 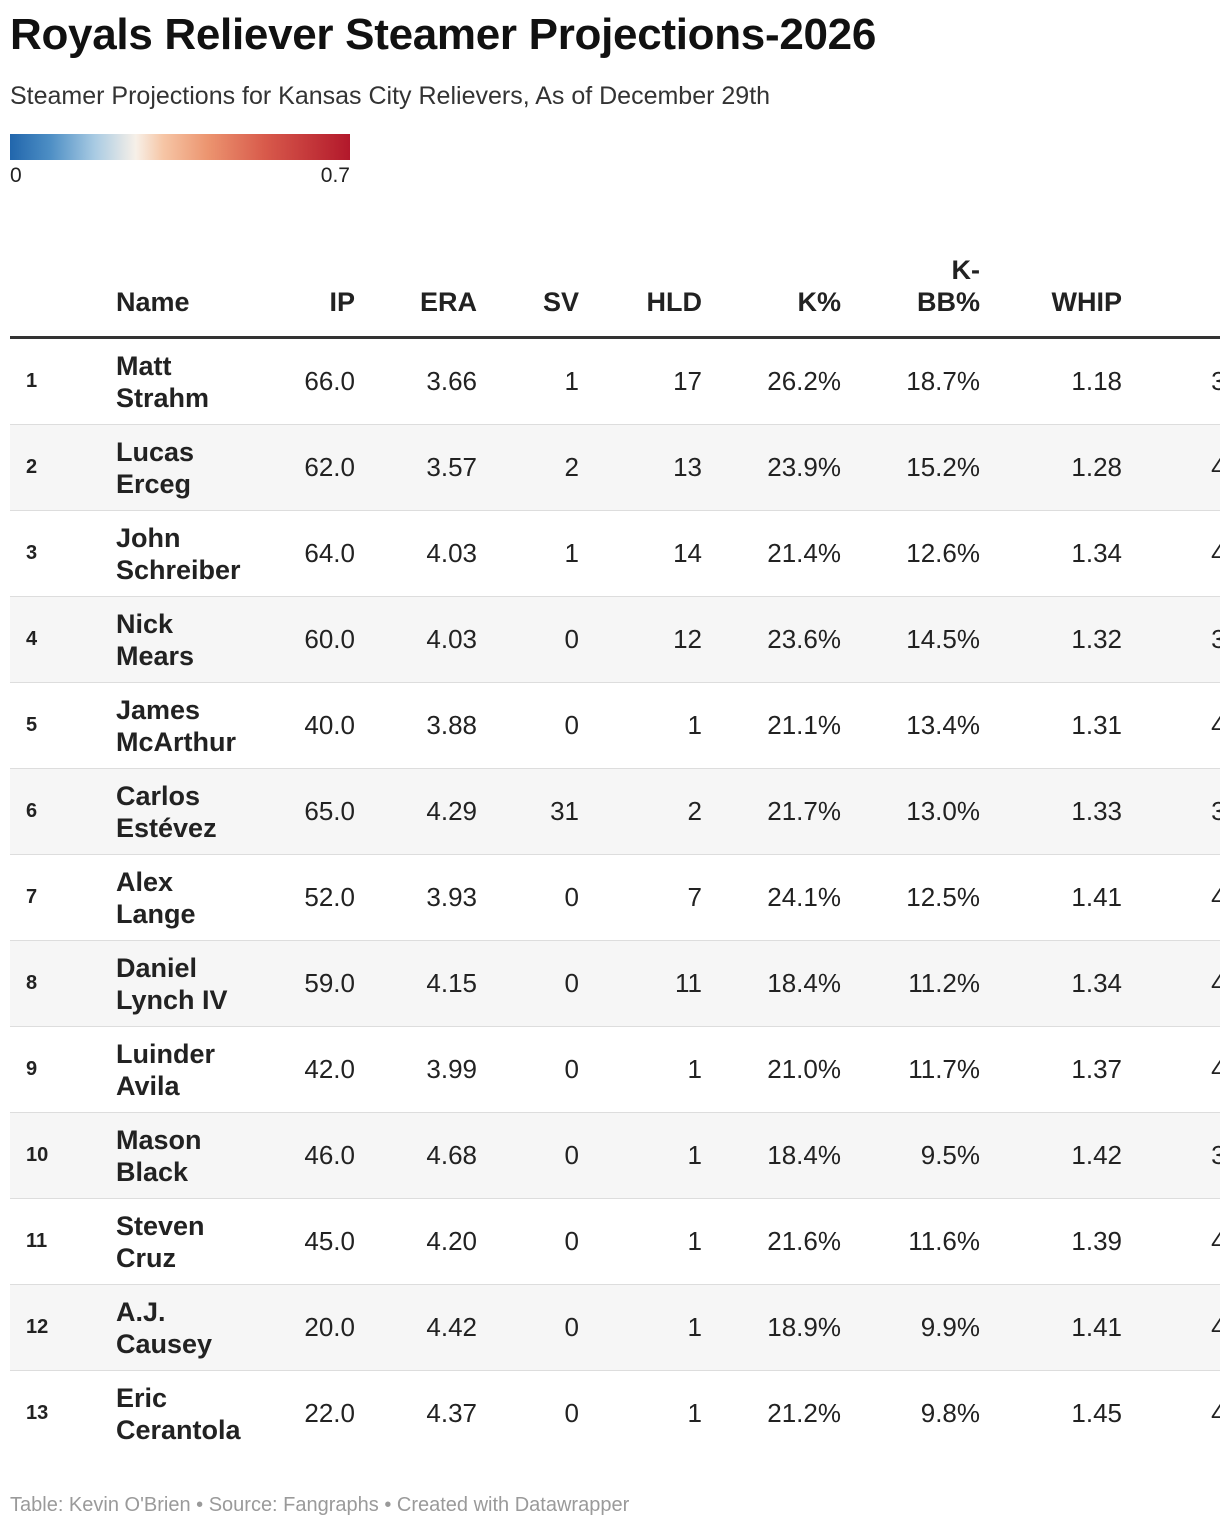 I want to click on ip-cell: 66.0, so click(x=329, y=381).